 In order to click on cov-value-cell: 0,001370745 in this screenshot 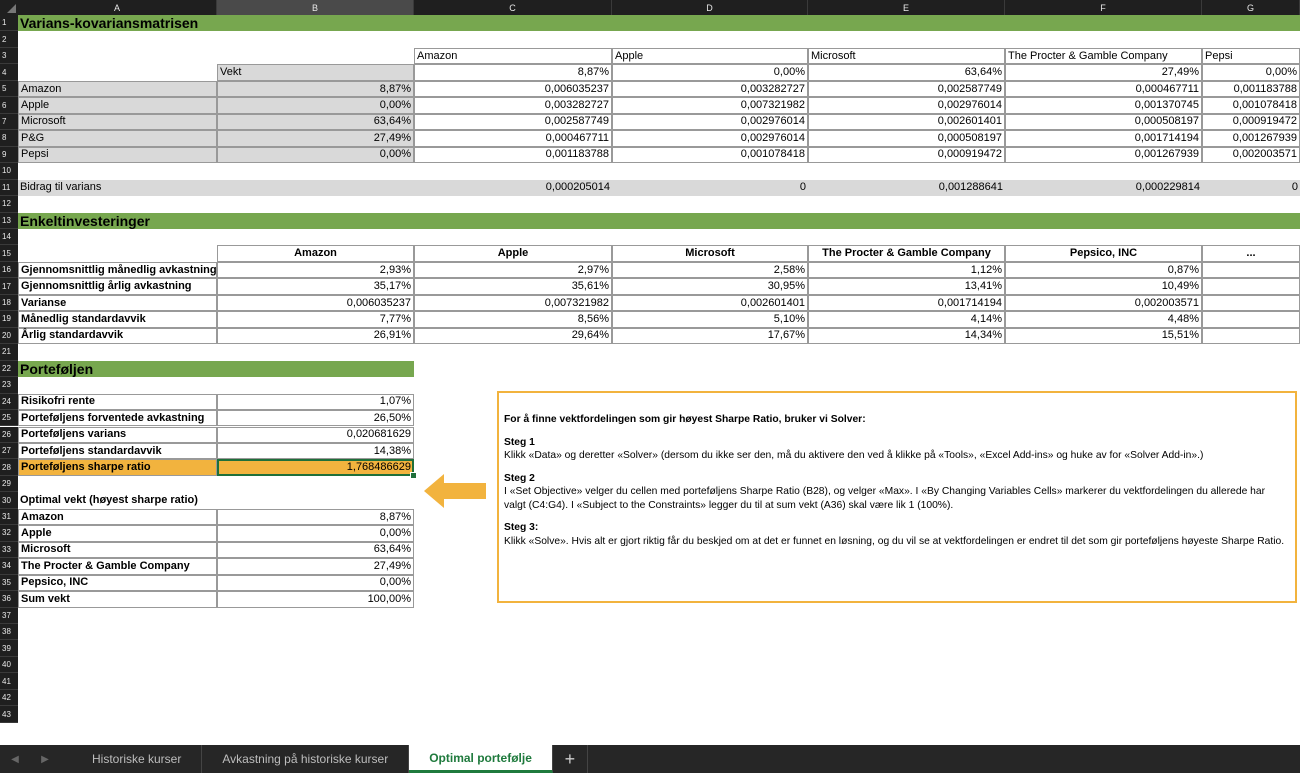, I will do `click(1103, 105)`.